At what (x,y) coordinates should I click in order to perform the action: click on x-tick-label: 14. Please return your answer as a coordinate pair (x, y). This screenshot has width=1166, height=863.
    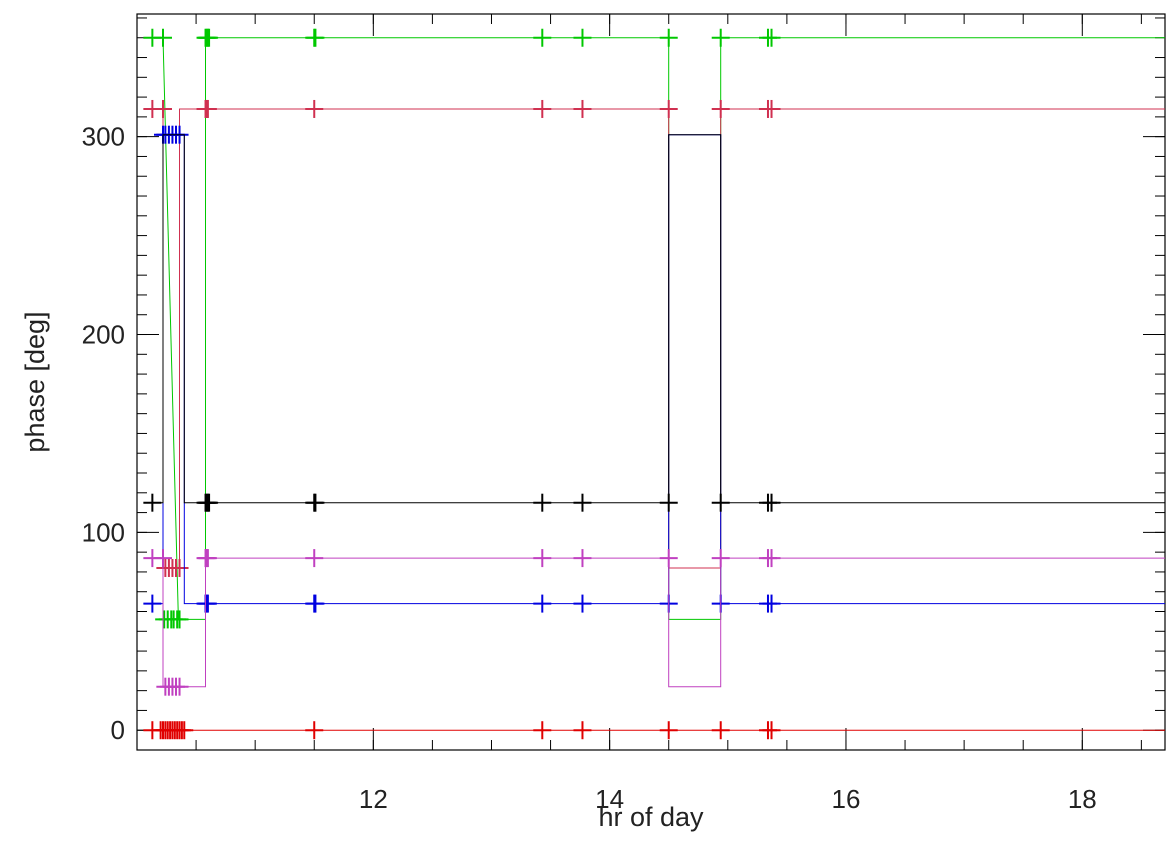
    Looking at the image, I should click on (609, 799).